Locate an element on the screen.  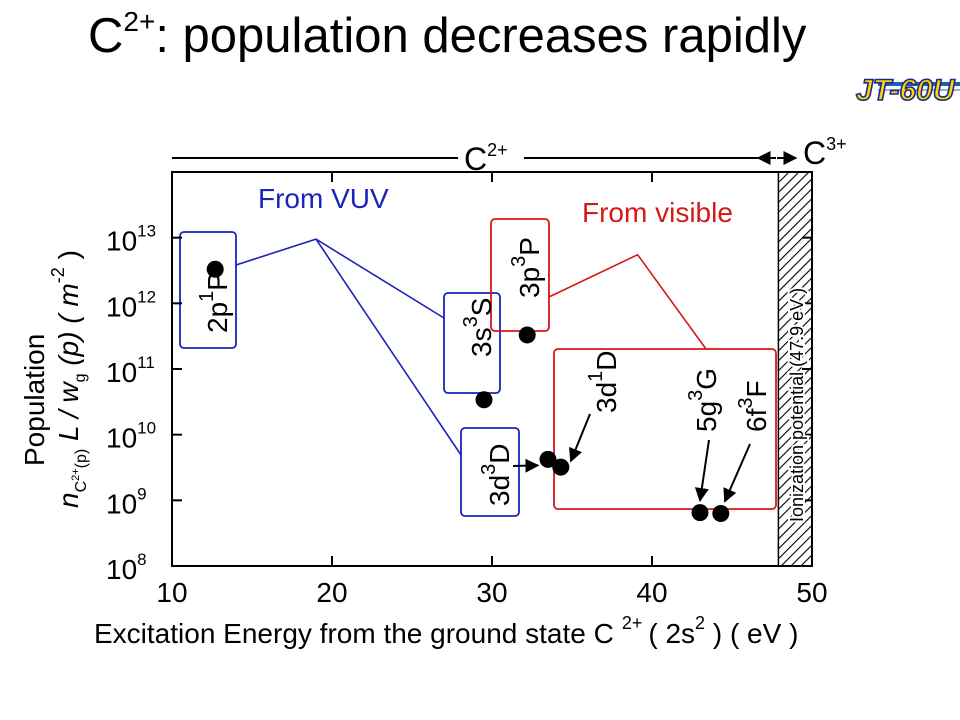
title-text: : population decreases rapidly is located at coordinates (481, 36).